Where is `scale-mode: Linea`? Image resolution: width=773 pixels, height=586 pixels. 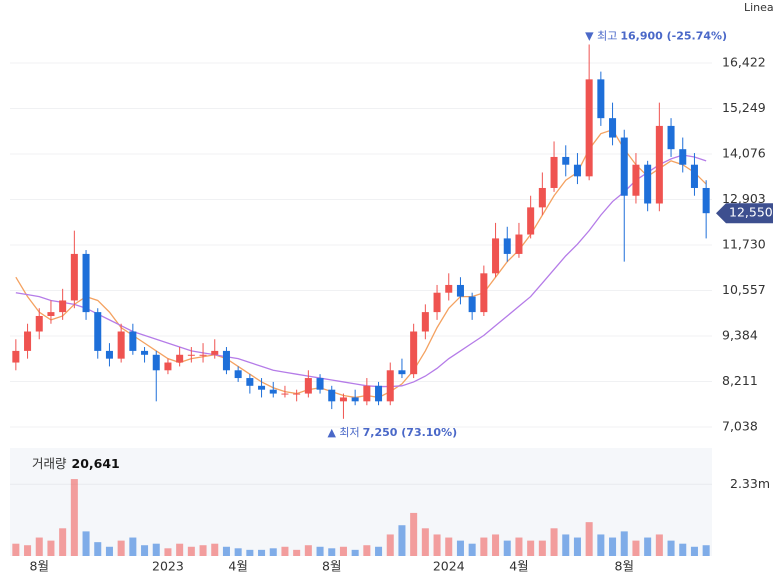 scale-mode: Linea is located at coordinates (758, 7).